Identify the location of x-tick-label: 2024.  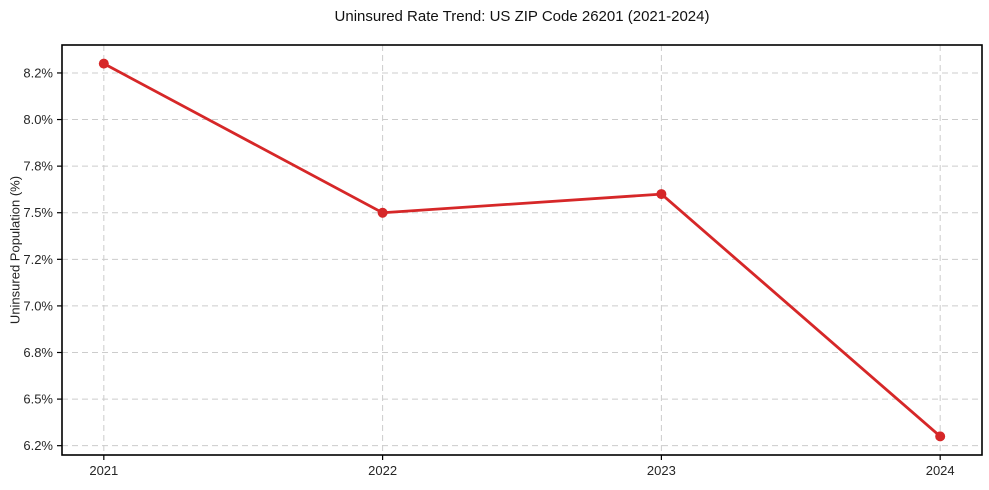
(940, 470).